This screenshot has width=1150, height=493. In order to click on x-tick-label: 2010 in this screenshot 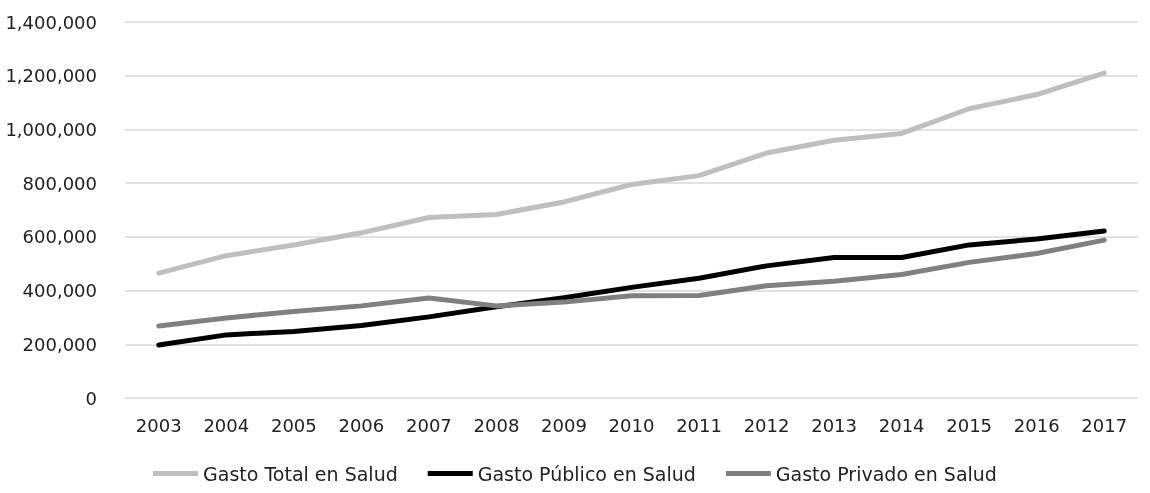, I will do `click(631, 425)`.